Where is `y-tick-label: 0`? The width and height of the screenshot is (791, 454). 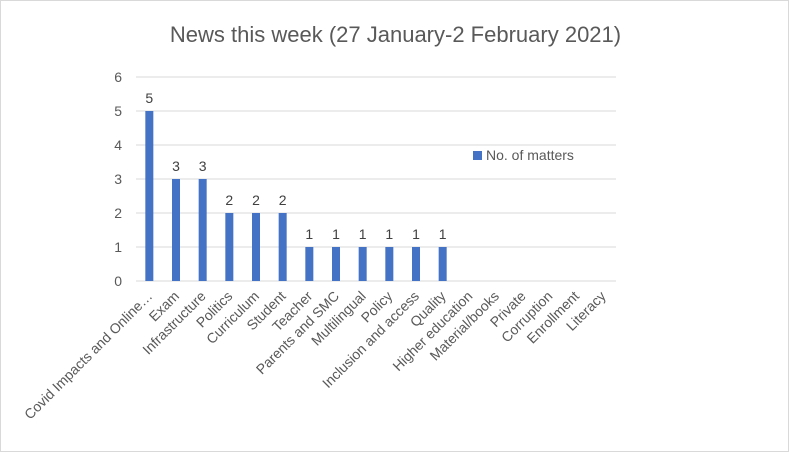 y-tick-label: 0 is located at coordinates (118, 281).